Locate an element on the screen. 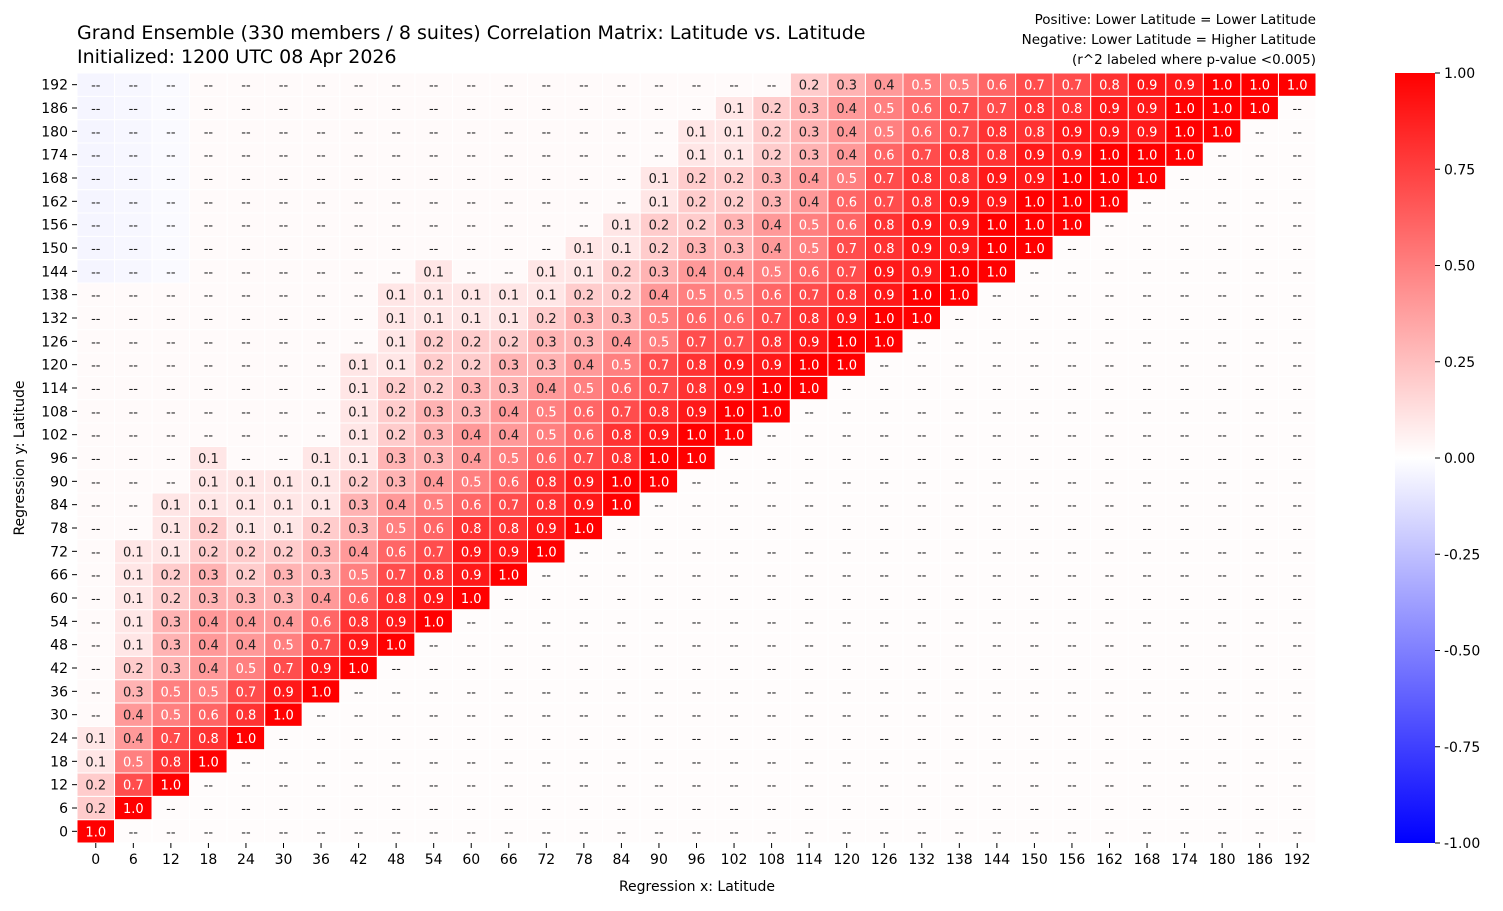 The height and width of the screenshot is (911, 1503). heatmap-cell: 0.9 is located at coordinates (846, 318).